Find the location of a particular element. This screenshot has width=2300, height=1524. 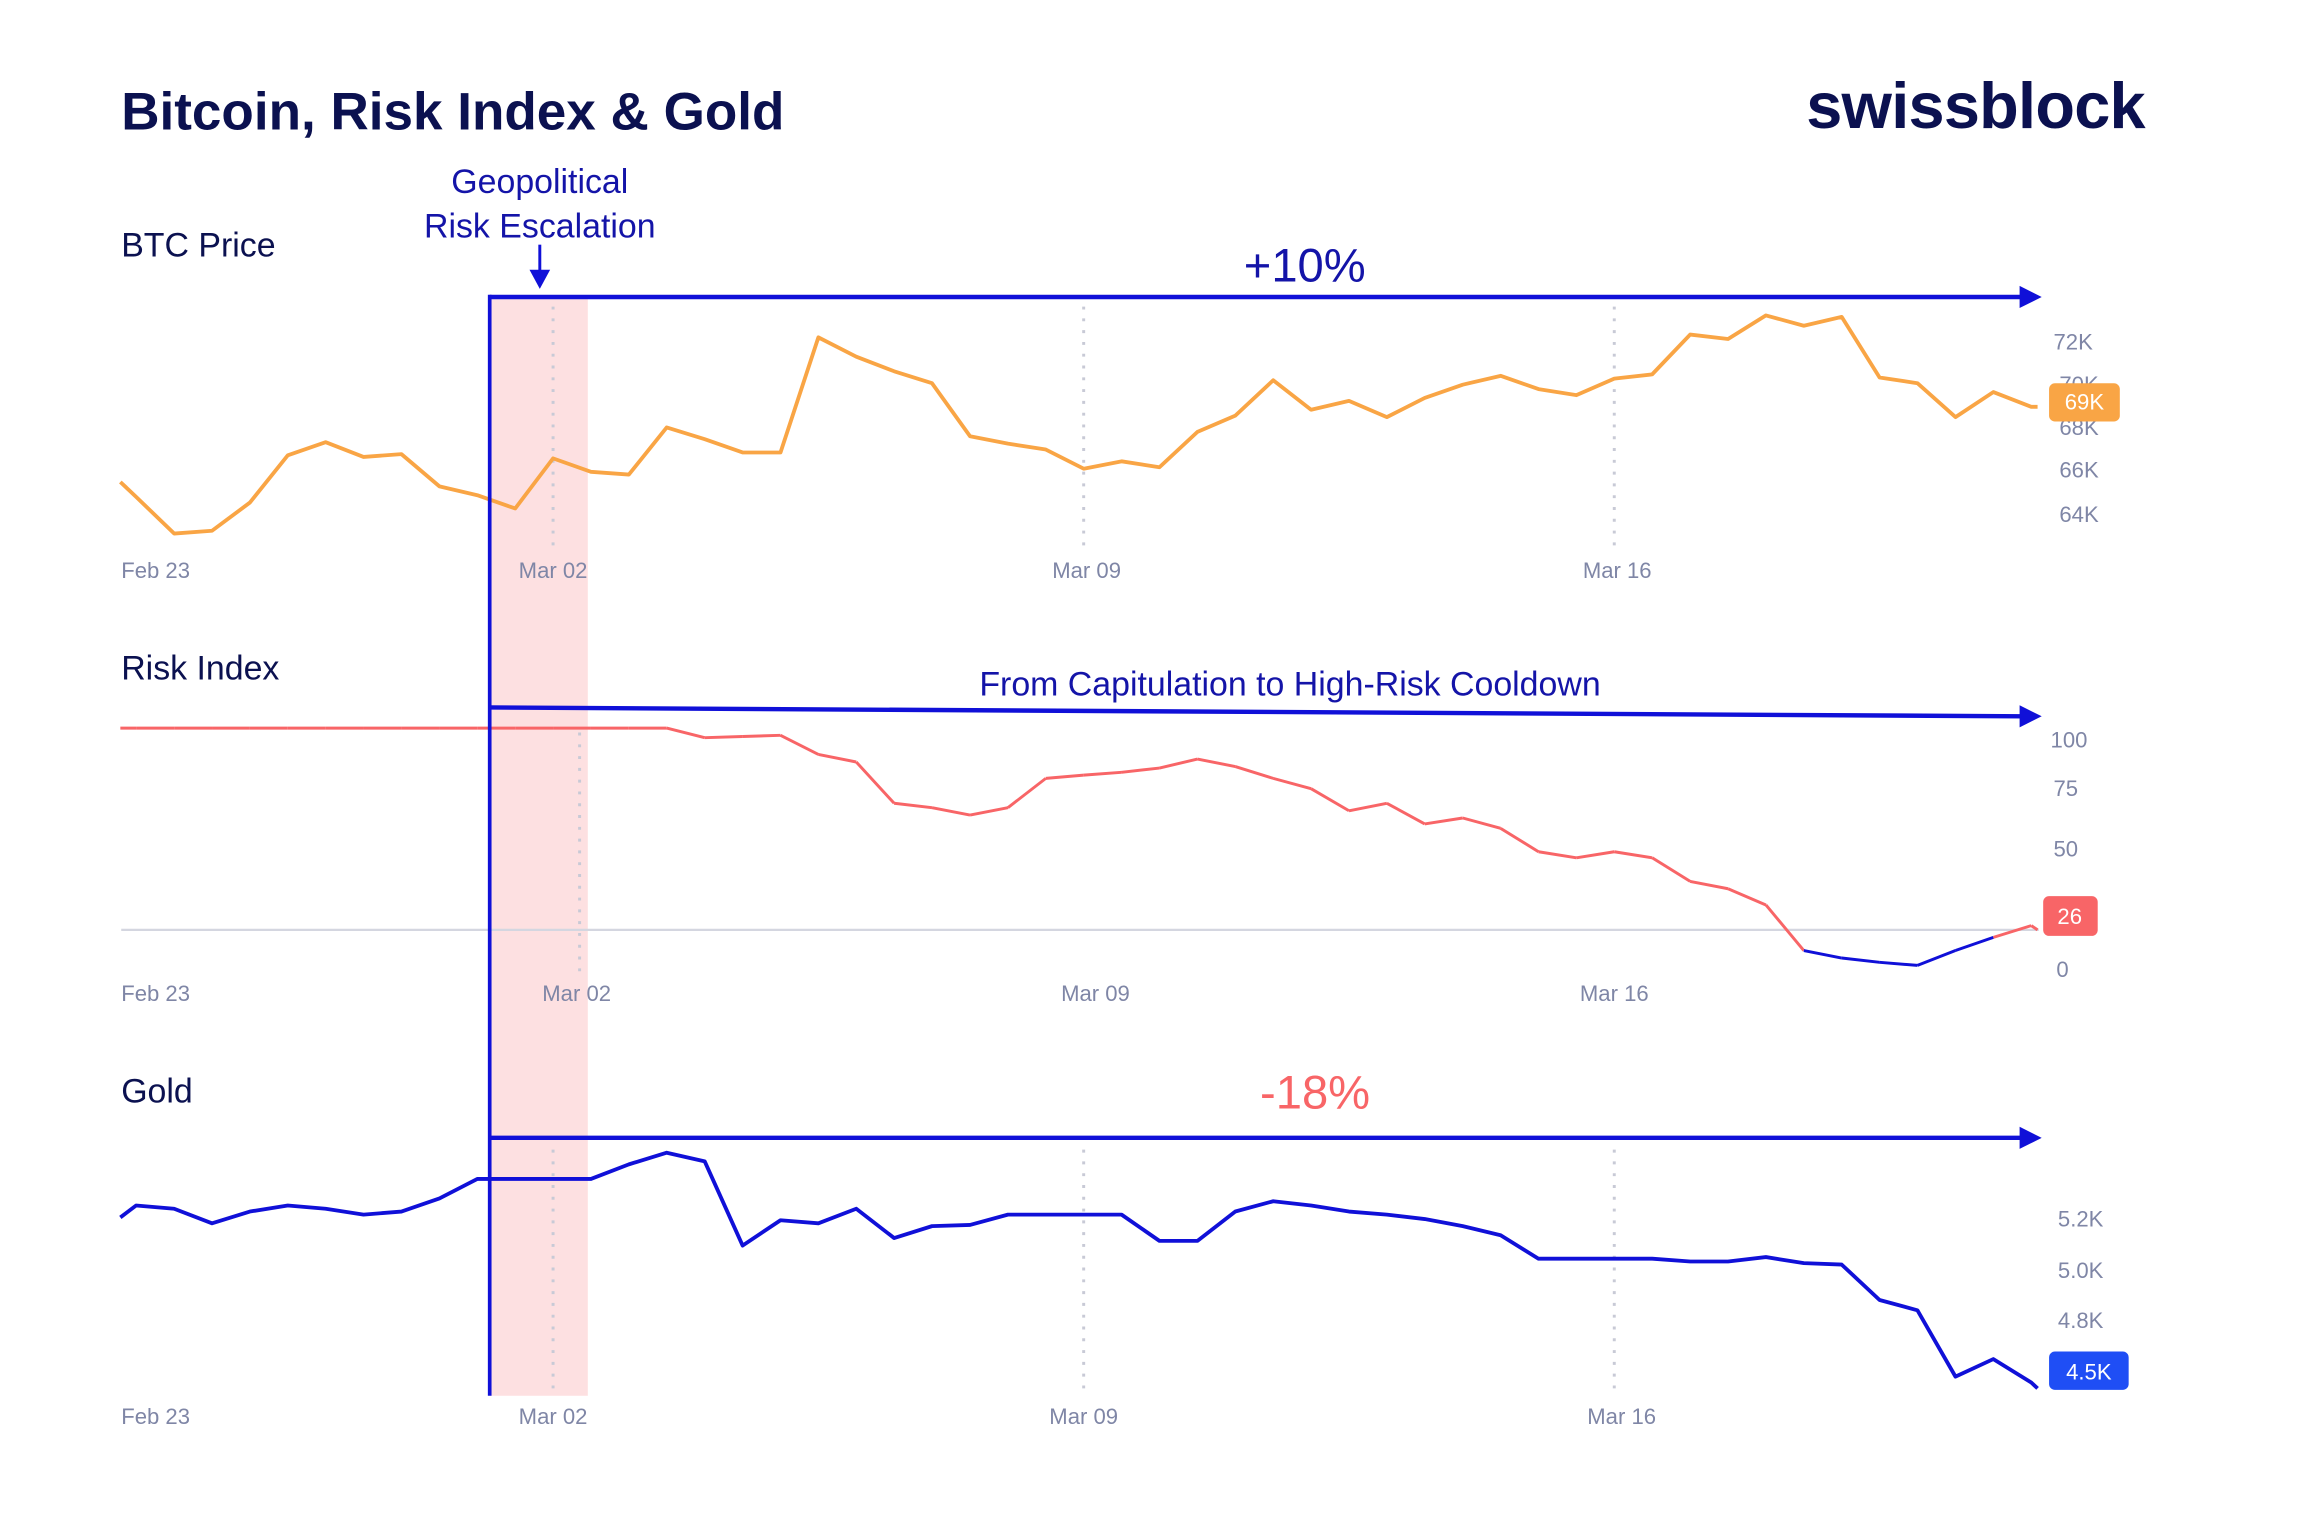

event-label-line1: Geopolitical is located at coordinates (539, 182).